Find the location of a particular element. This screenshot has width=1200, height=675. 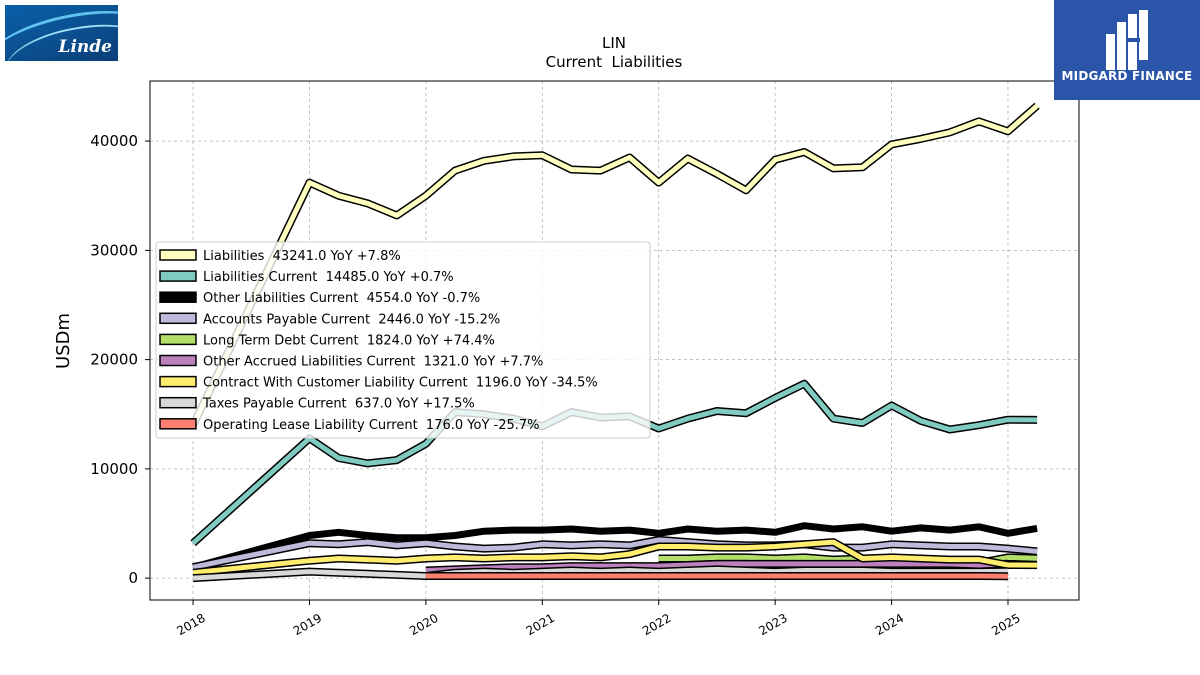

legend-entry: Liabilities Current 14485.0 YoY +0.7% is located at coordinates (306, 277).